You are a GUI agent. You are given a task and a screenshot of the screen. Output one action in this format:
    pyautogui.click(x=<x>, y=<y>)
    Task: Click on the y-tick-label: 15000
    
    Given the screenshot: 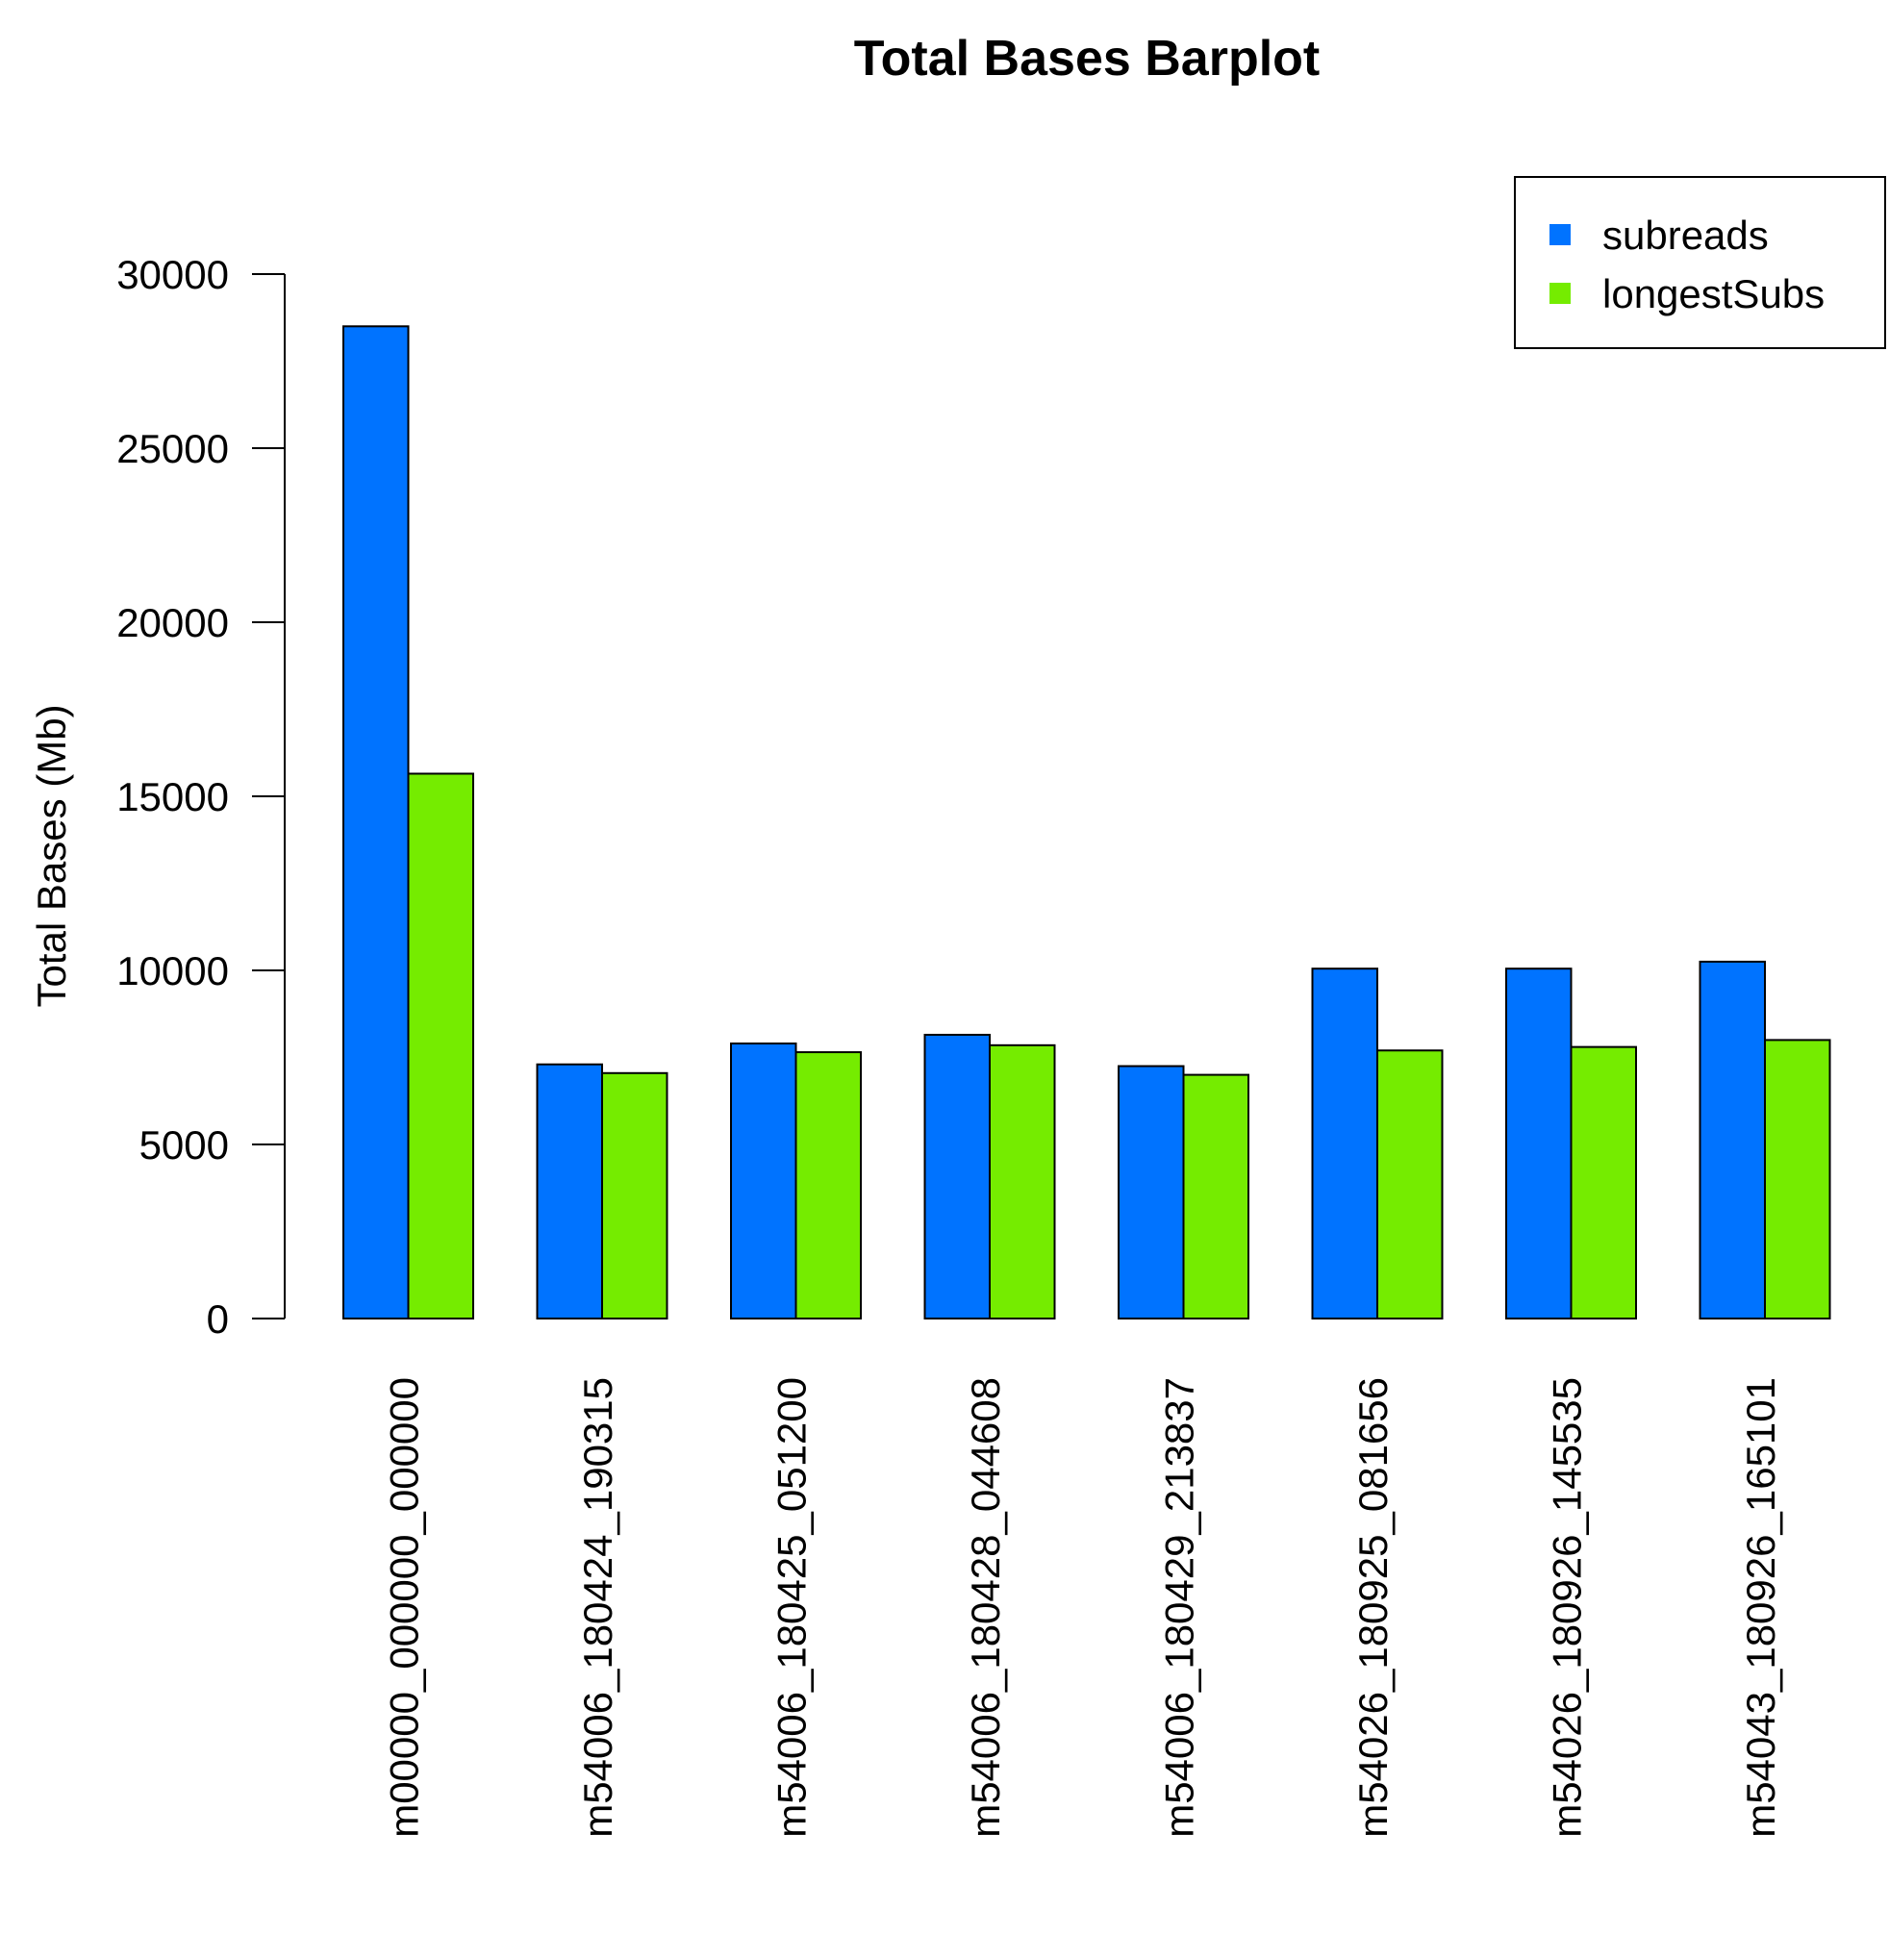 What is the action you would take?
    pyautogui.click(x=172, y=796)
    